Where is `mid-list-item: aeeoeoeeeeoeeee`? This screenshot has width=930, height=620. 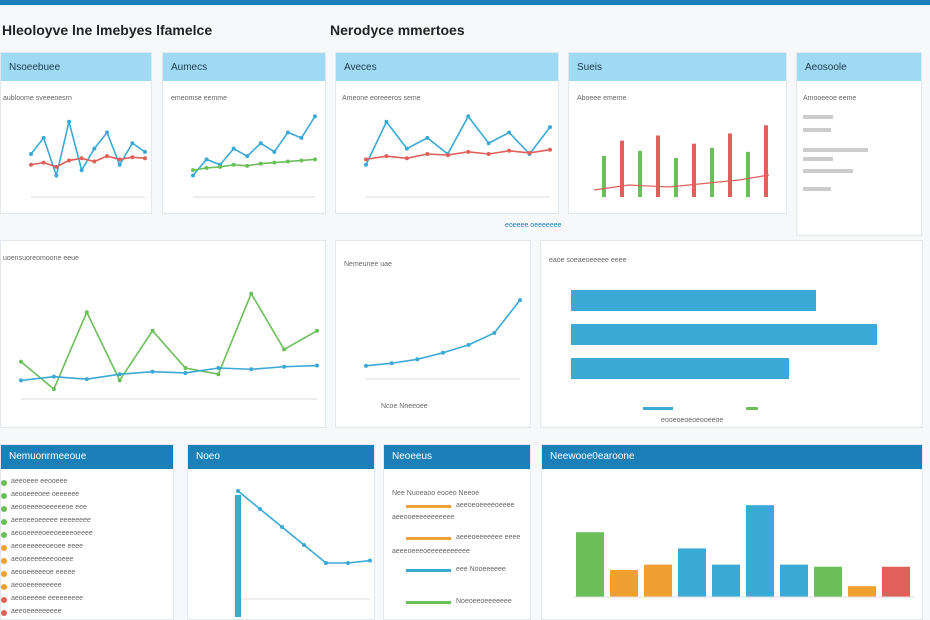
mid-list-item: aeeoeoeeeeoeeee is located at coordinates (456, 507).